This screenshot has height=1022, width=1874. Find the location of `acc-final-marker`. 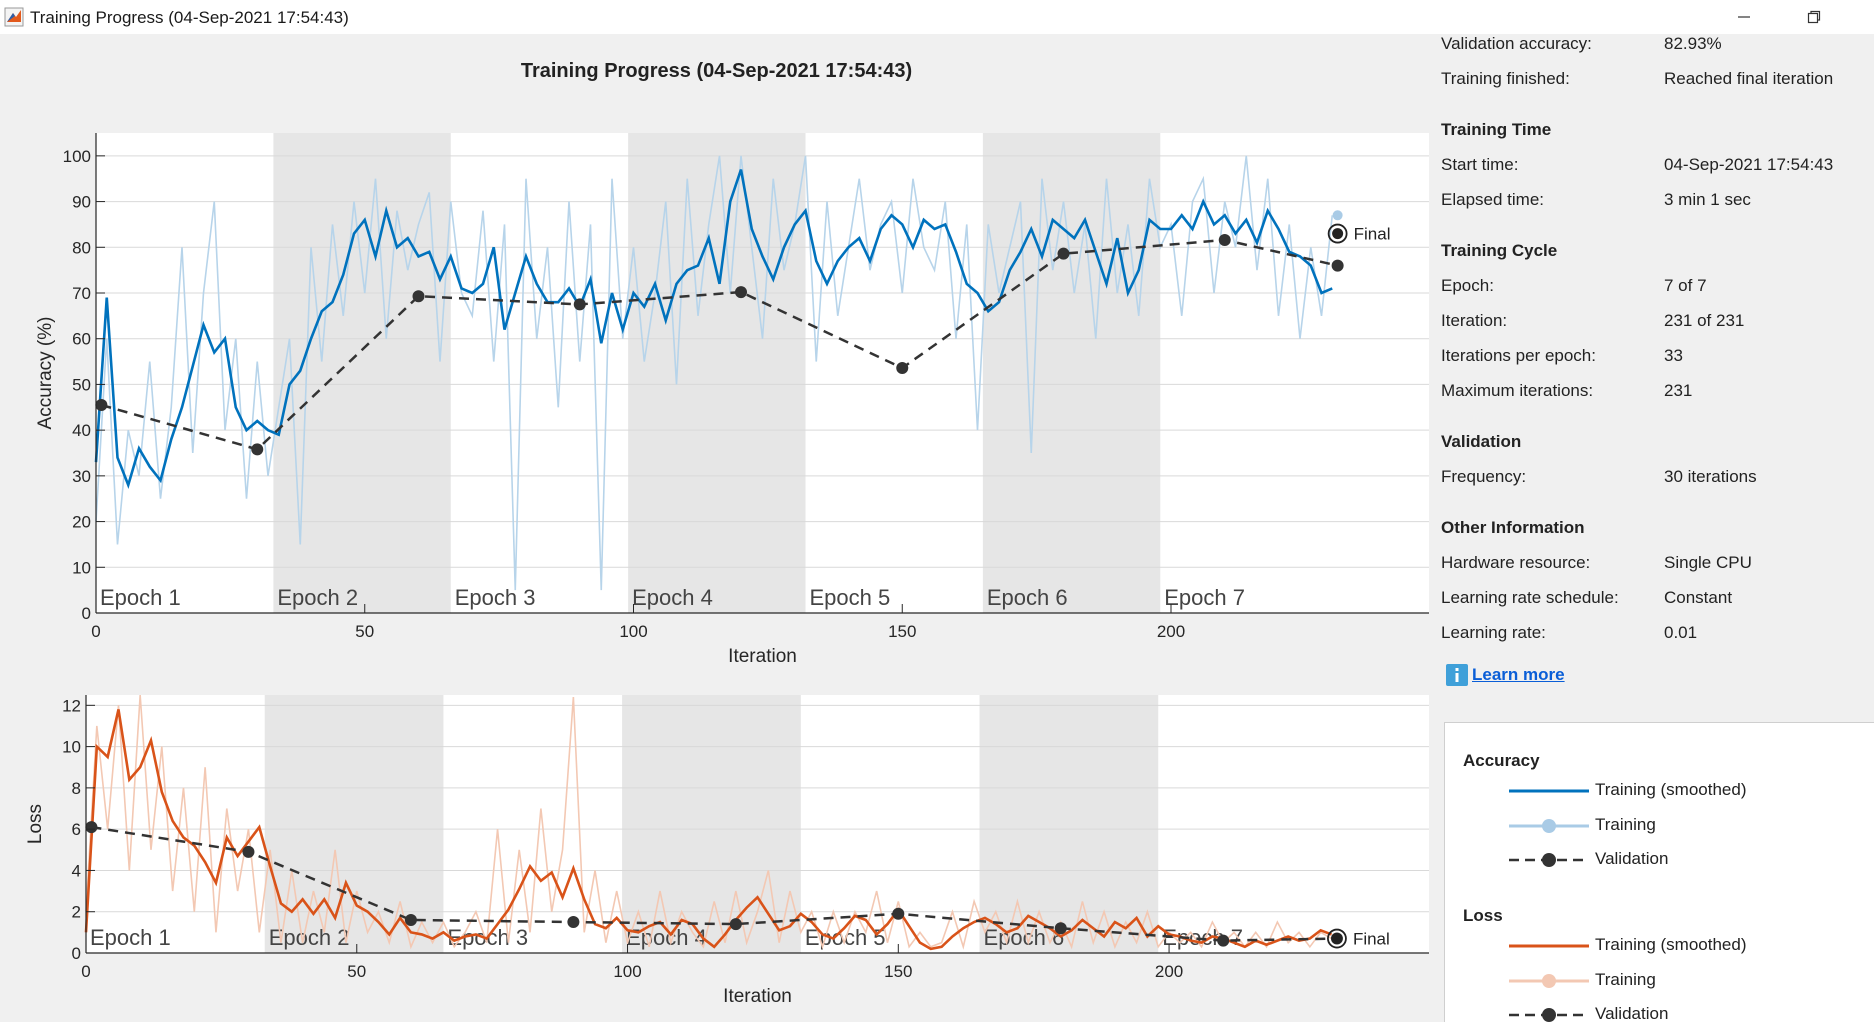

acc-final-marker is located at coordinates (1337, 233).